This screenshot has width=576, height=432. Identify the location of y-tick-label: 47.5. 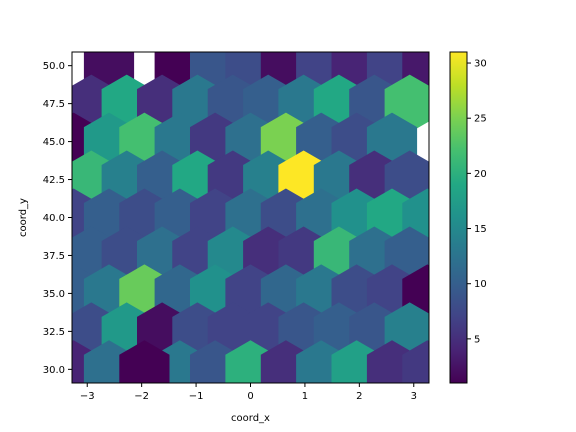
(54, 104).